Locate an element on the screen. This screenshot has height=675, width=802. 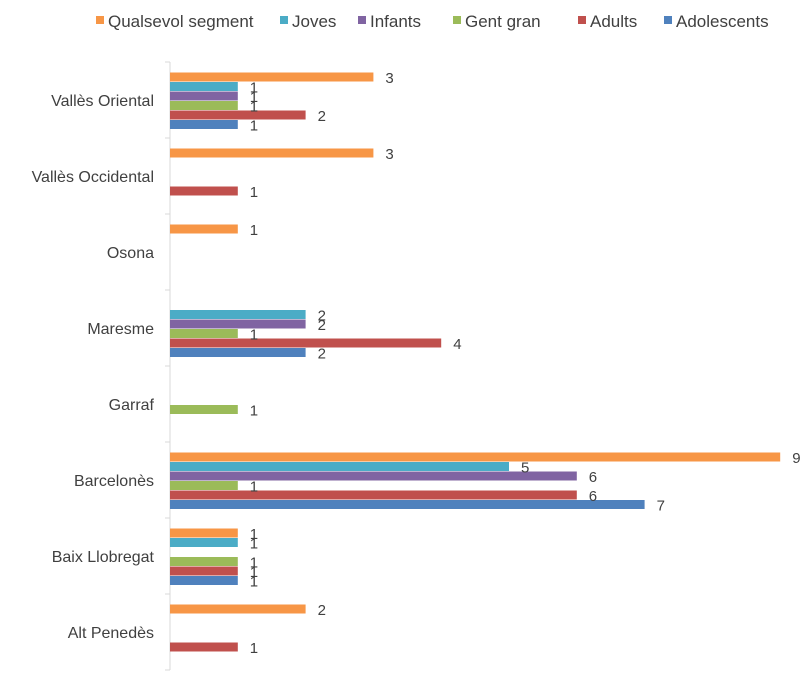
bar-baix-llobregat-adolescents is located at coordinates (204, 580).